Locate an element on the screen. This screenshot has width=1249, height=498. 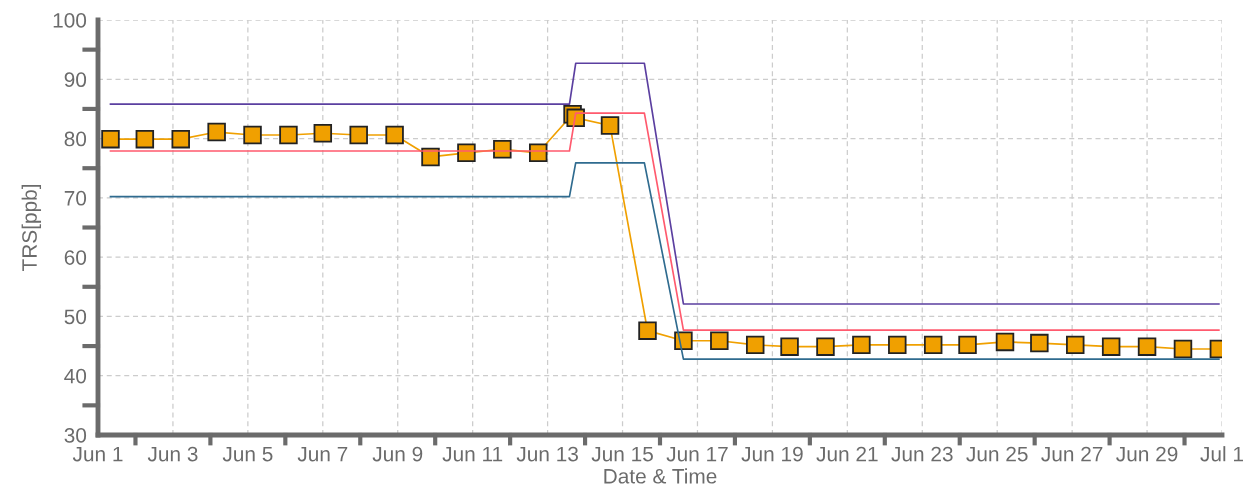
x-tick-label: Jun 11 is located at coordinates (472, 454).